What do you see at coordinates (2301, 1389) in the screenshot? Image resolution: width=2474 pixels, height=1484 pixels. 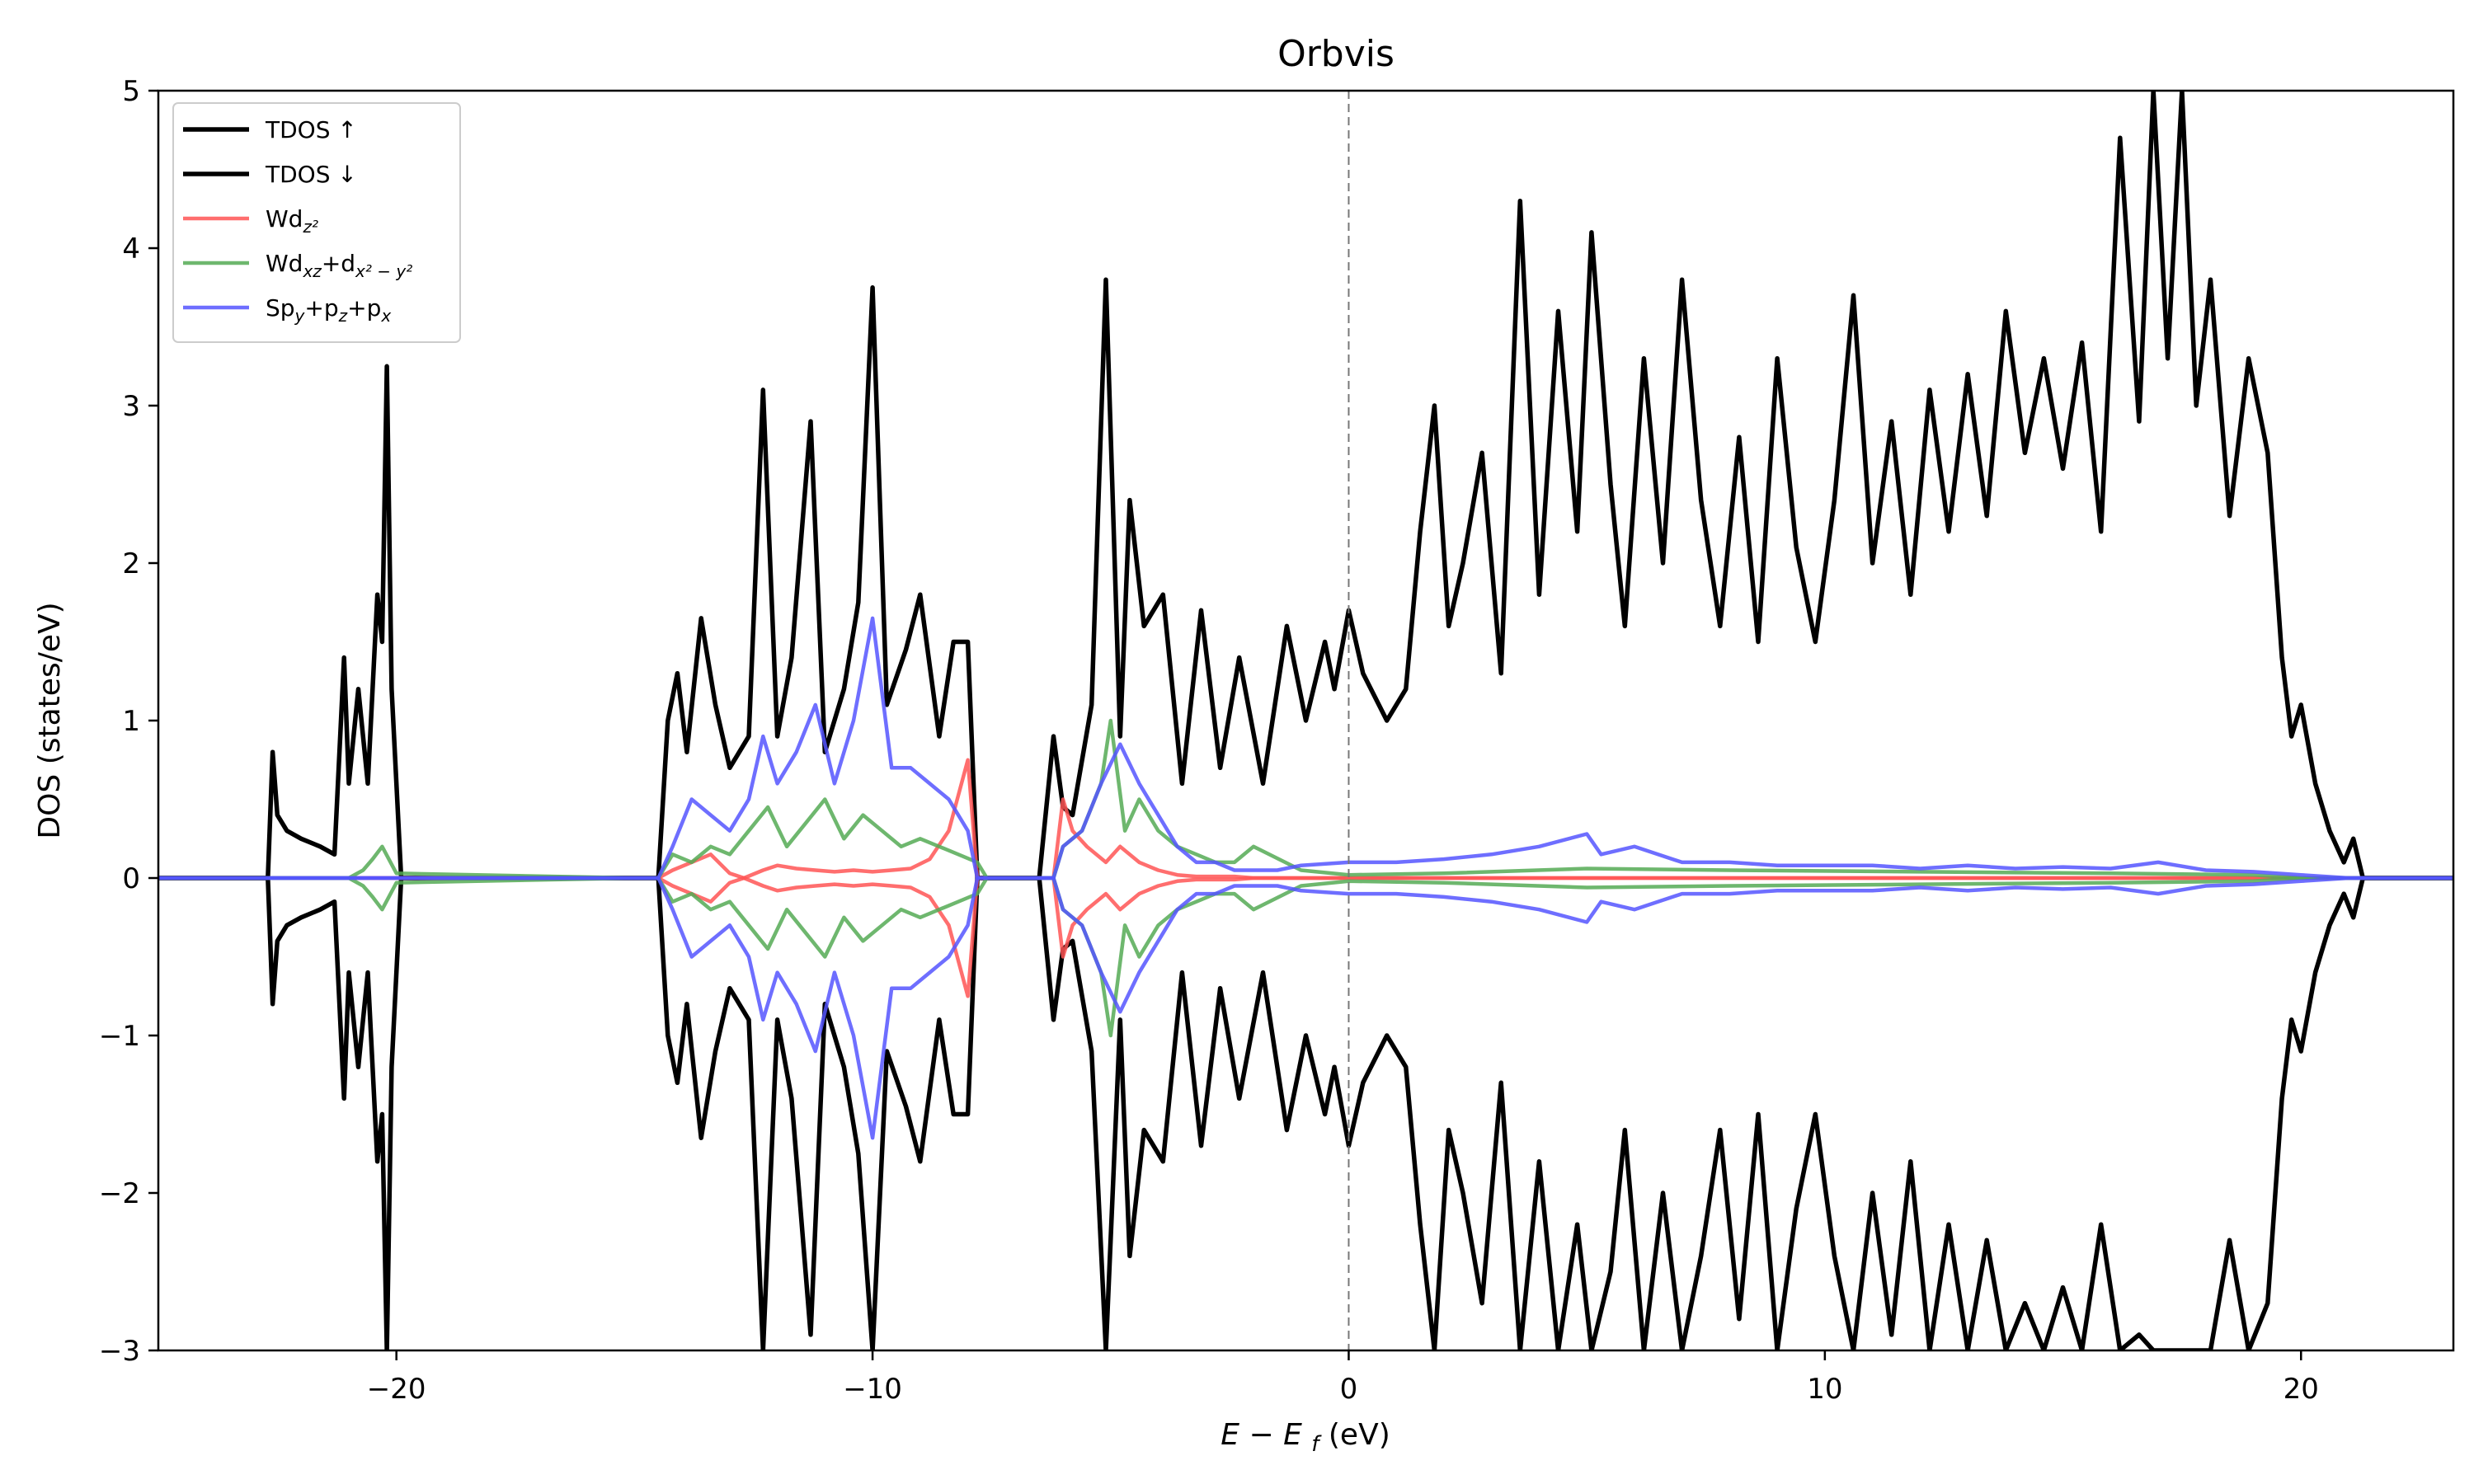 I see `x-tick-label: 20` at bounding box center [2301, 1389].